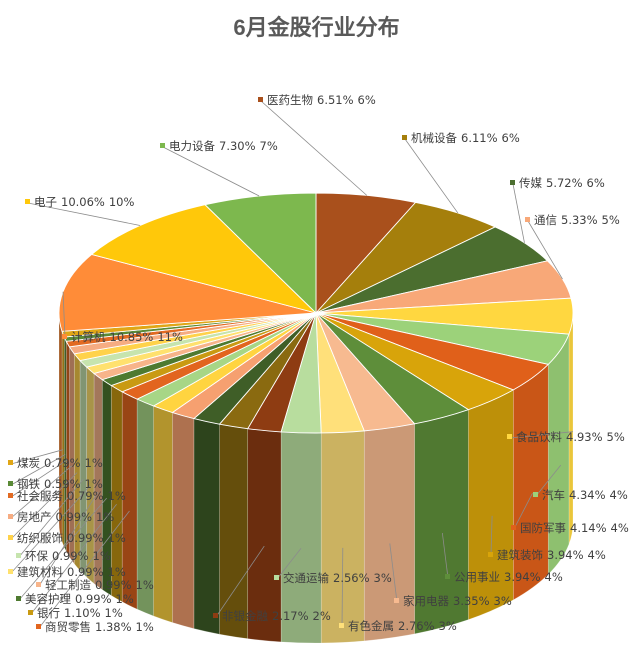  I want to click on slice-label-group: 电子 10.06% 10%, so click(79, 202).